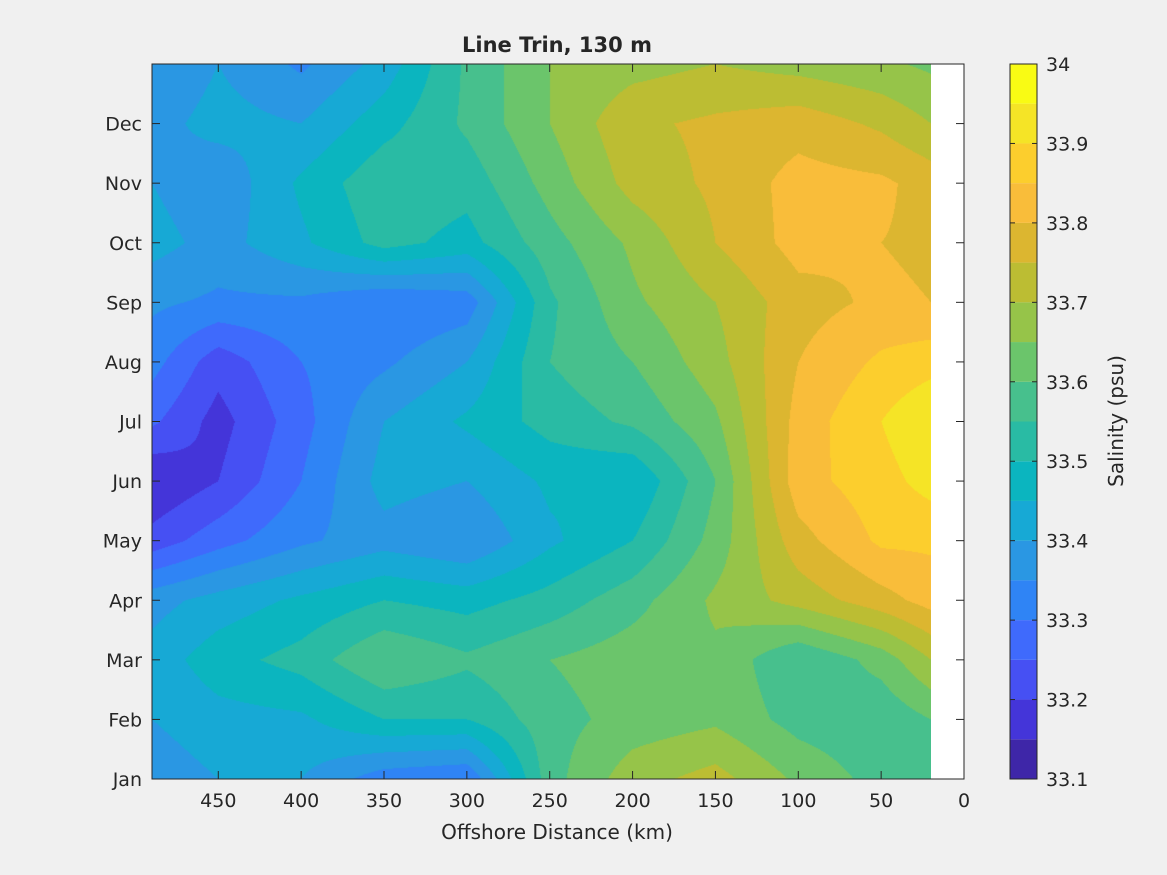 Image resolution: width=1167 pixels, height=875 pixels. I want to click on x-tick-label: 100, so click(798, 801).